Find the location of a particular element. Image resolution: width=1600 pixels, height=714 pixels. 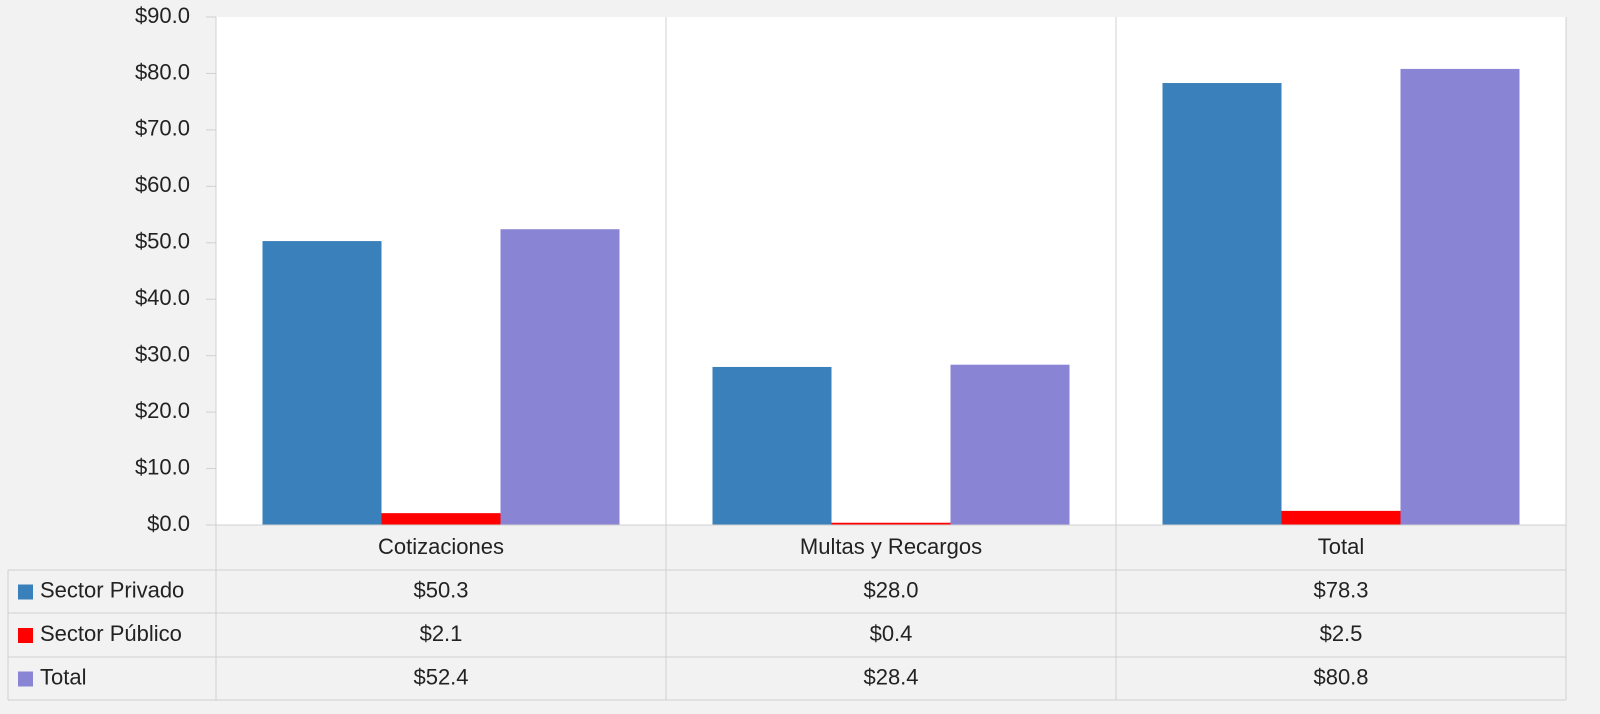

y-tick-label: $80.0 is located at coordinates (162, 71).